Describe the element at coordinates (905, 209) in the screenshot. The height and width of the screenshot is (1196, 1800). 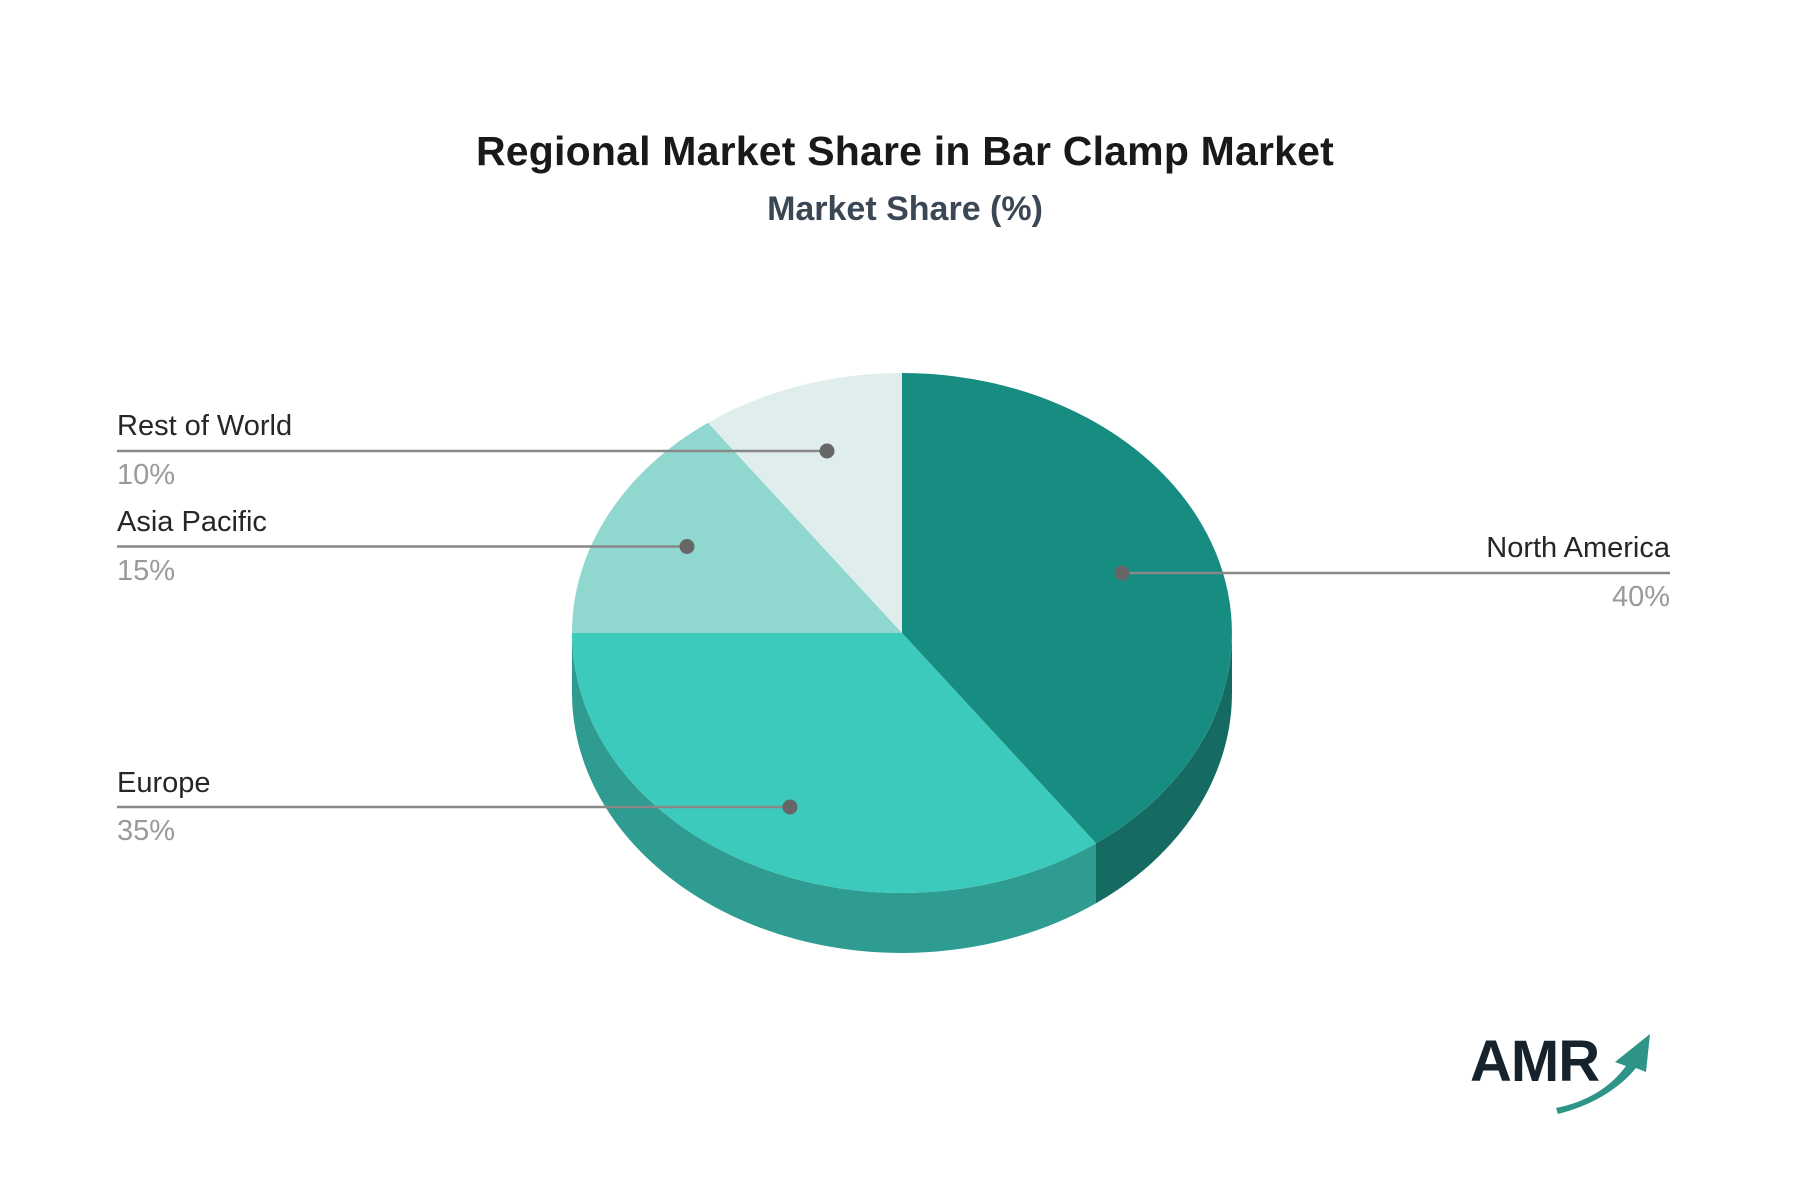
I see `chart-subtitle: Market Share (%)` at that location.